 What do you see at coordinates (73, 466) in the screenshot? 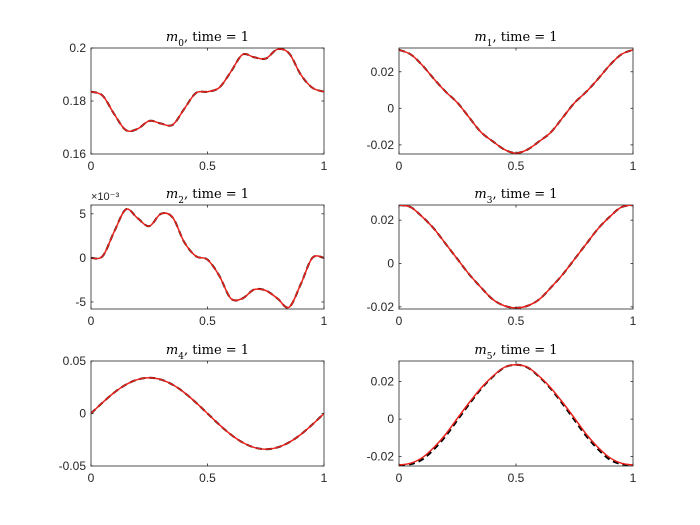
I see `y-tick-label: -0.05` at bounding box center [73, 466].